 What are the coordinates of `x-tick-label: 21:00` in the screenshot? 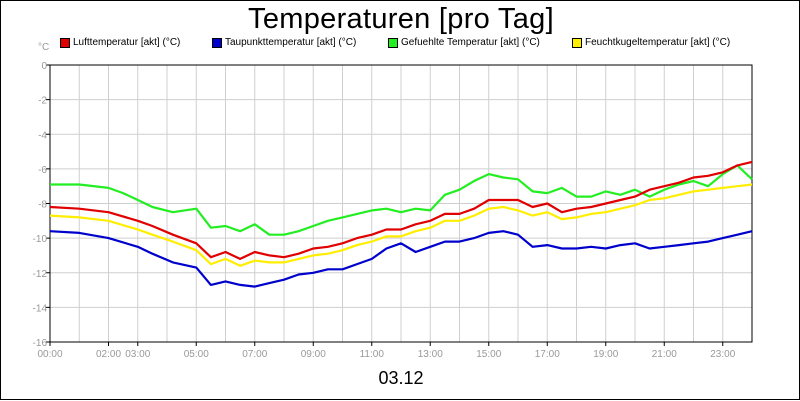 It's located at (664, 354).